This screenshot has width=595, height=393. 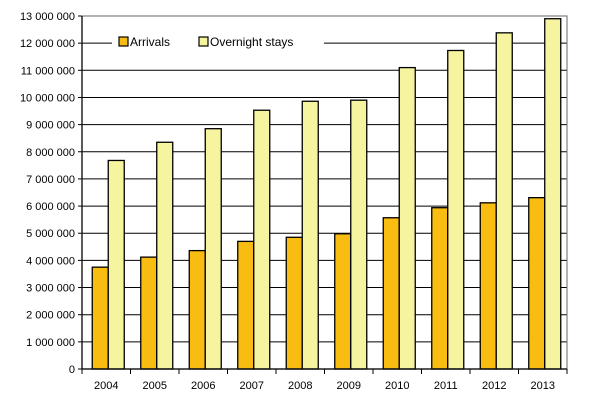 I want to click on y-tick-label: 3 000 000, so click(x=50, y=289).